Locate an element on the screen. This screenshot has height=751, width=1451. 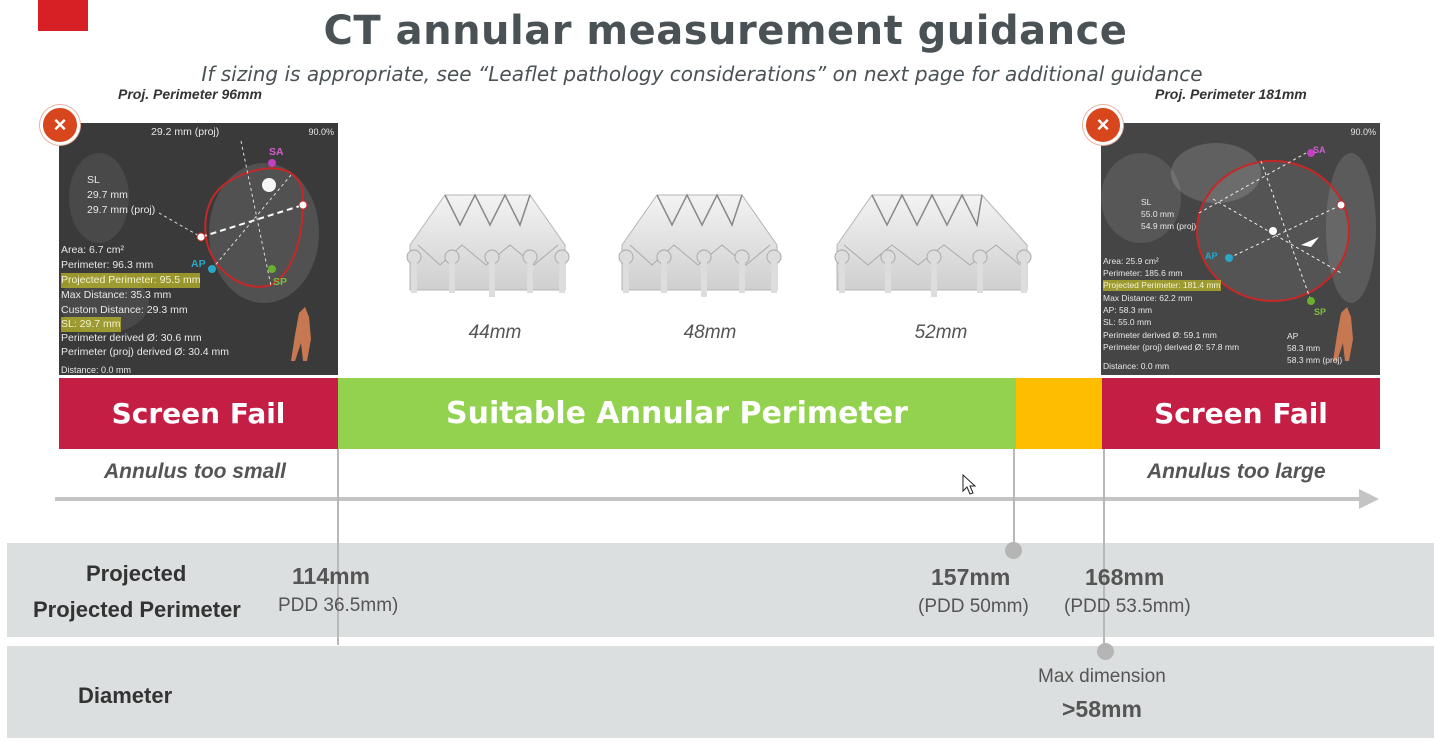
valve-illustrations is located at coordinates (719, 245).